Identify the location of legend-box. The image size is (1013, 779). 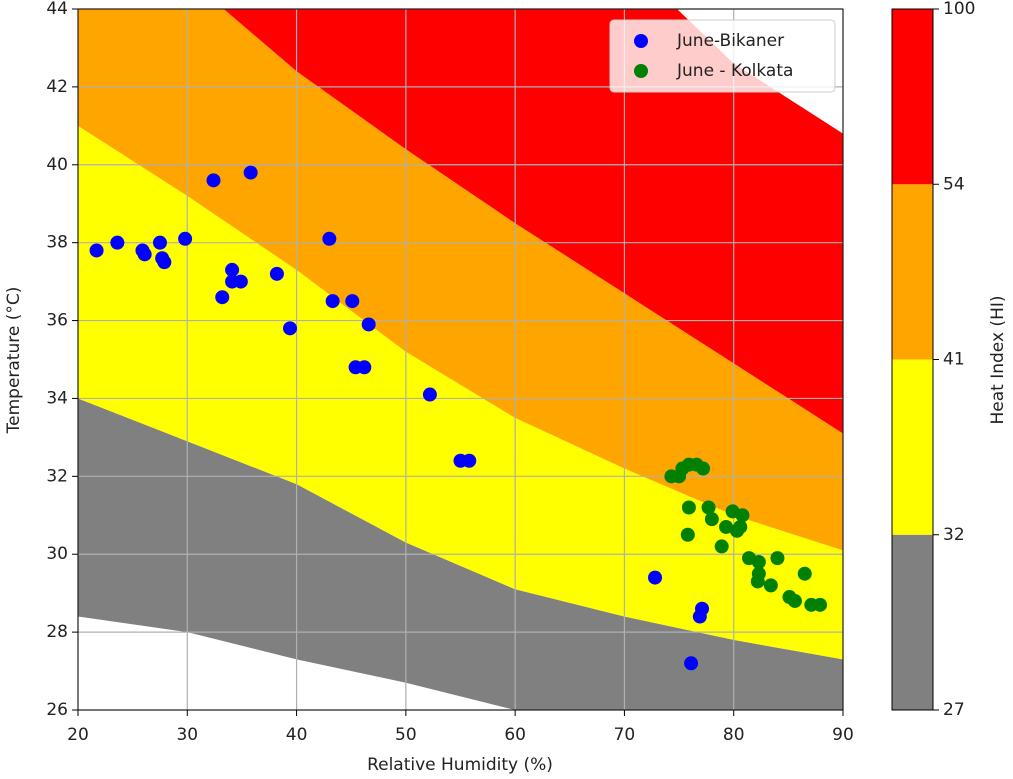
(722, 56).